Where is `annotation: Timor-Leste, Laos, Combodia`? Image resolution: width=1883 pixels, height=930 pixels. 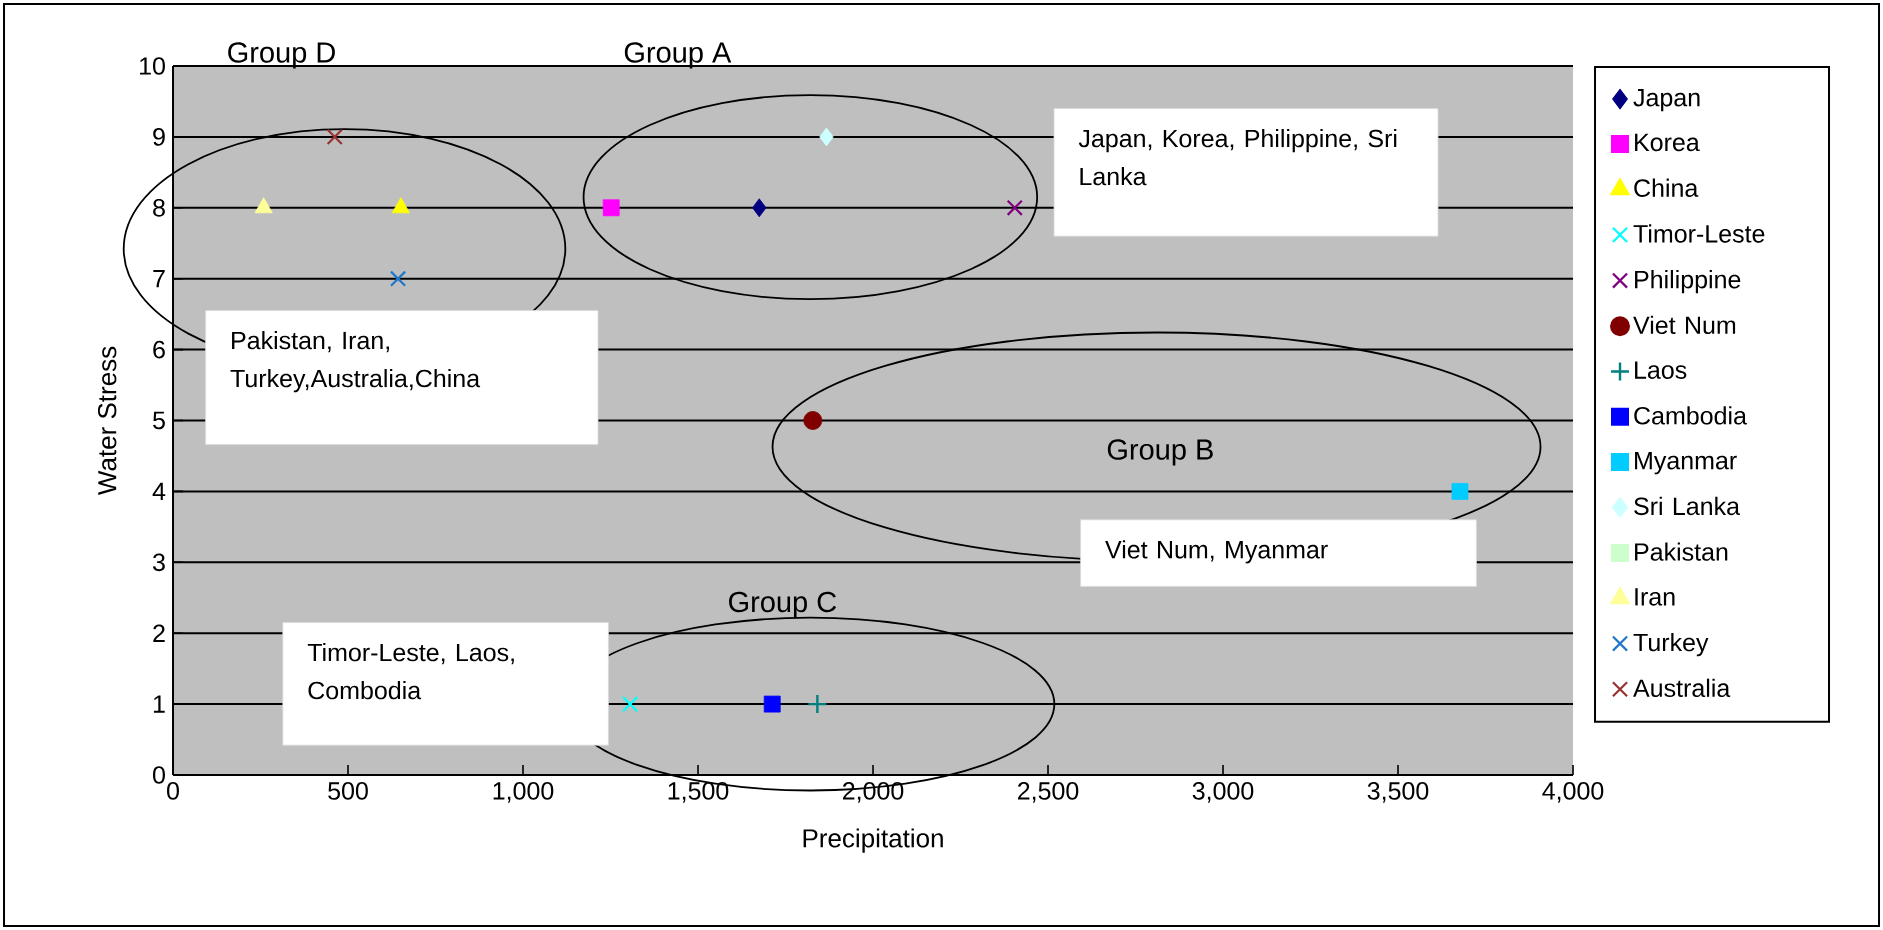 annotation: Timor-Leste, Laos, Combodia is located at coordinates (410, 671).